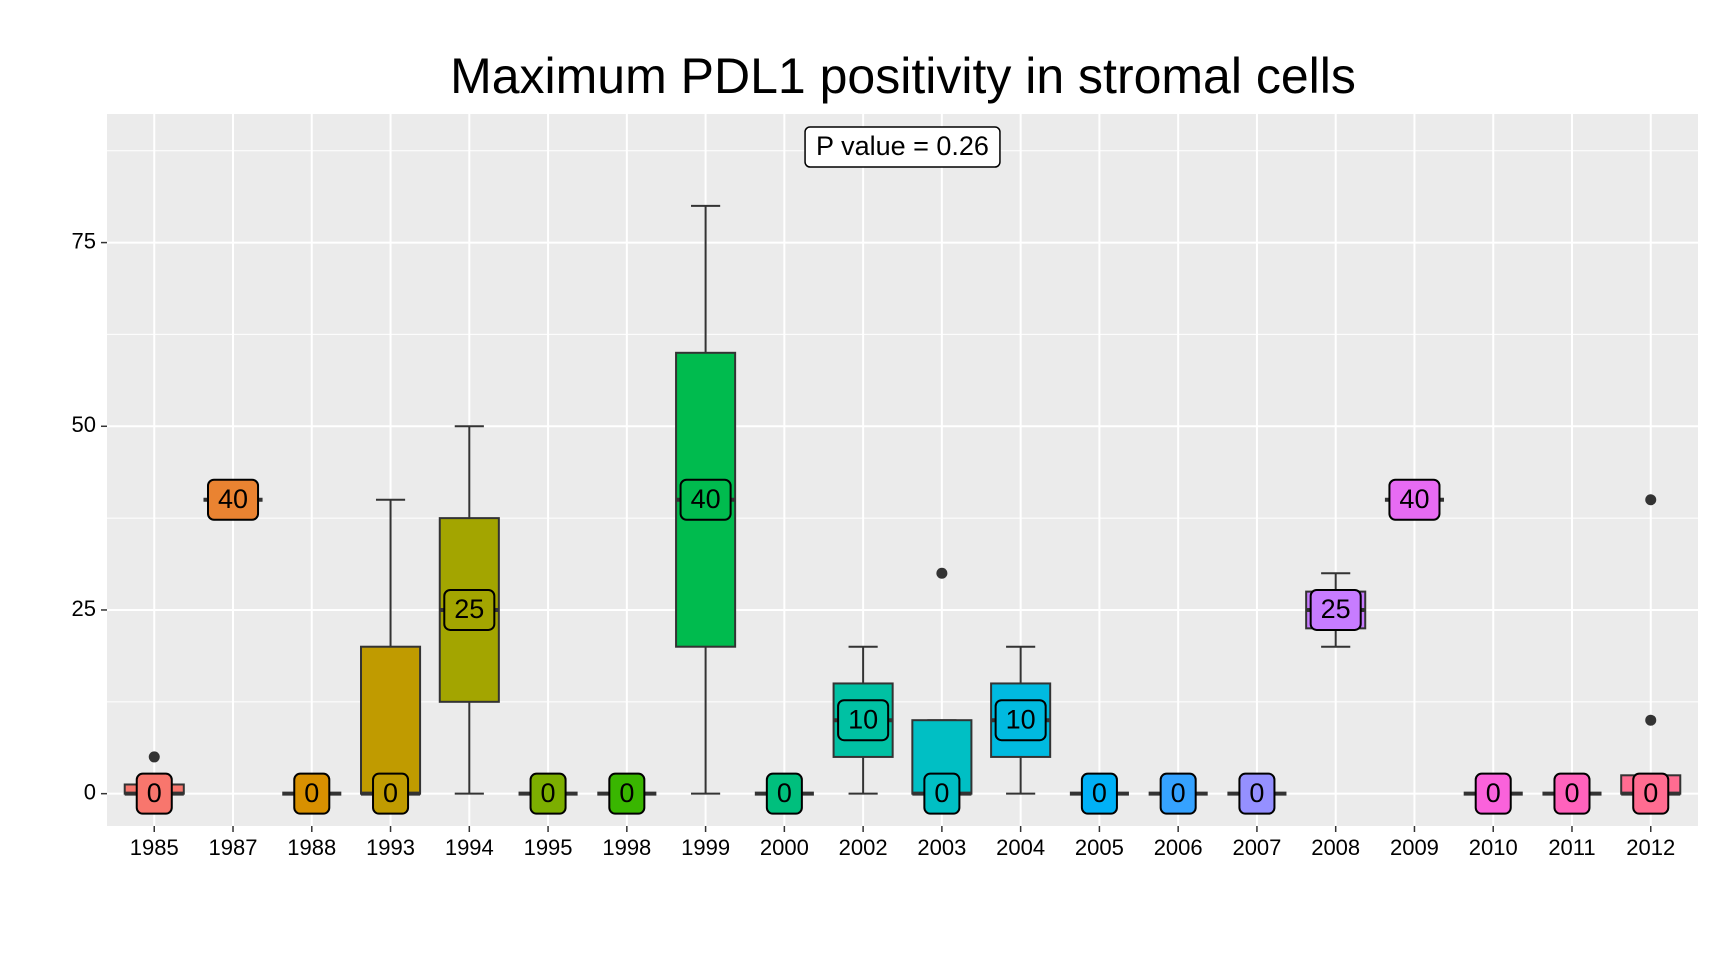 The height and width of the screenshot is (960, 1728). I want to click on x-tick-label: 2002, so click(863, 847).